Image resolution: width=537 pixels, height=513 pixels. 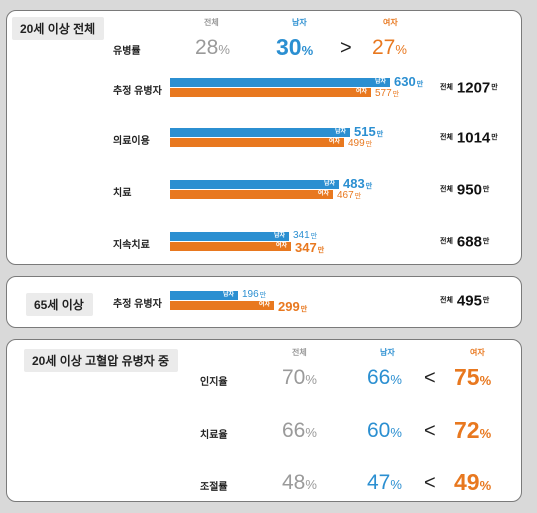 I want to click on male-value: 196만, so click(x=254, y=295).